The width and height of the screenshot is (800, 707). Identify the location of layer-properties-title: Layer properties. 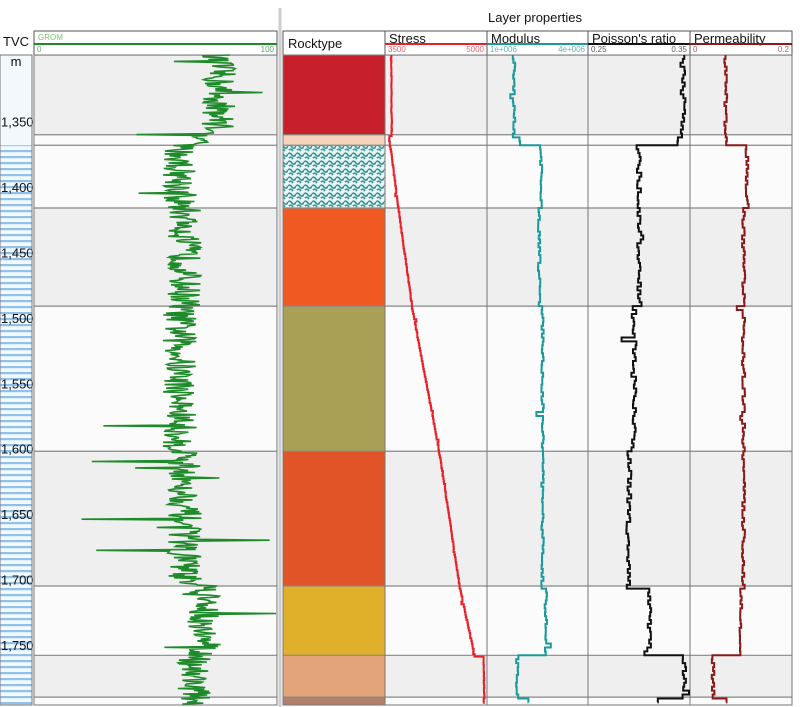
(535, 17).